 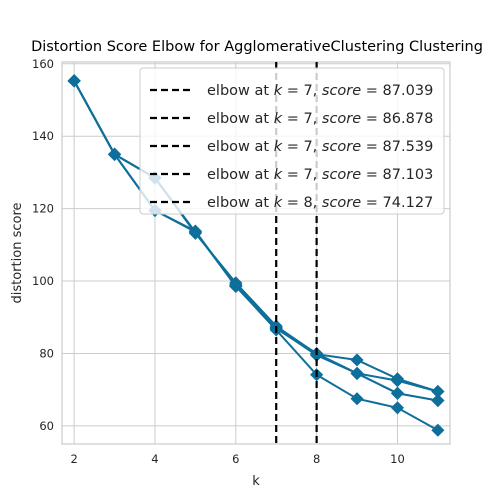 I want to click on x-axis-label: k, so click(x=256, y=481).